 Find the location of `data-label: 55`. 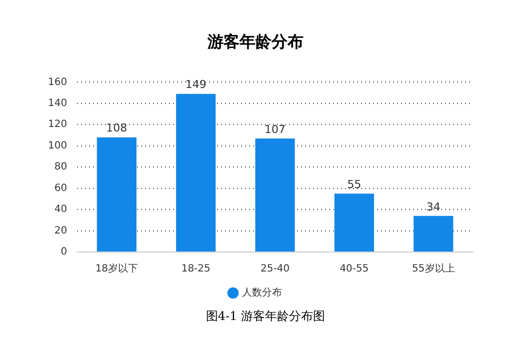

data-label: 55 is located at coordinates (354, 184).